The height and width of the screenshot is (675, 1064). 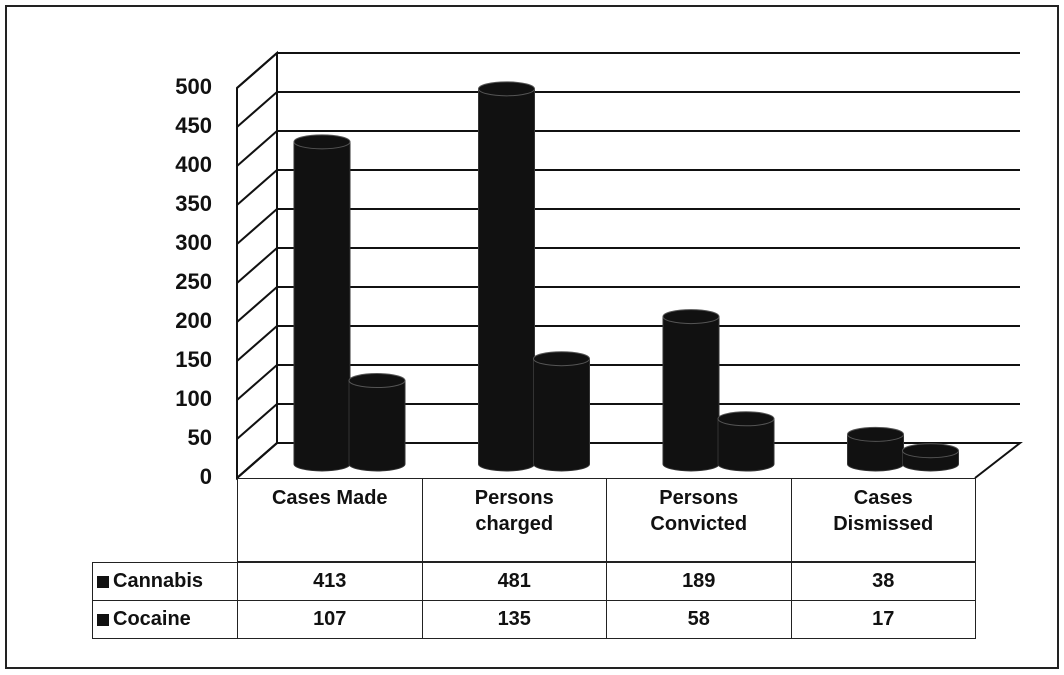 I want to click on label: 38, so click(x=883, y=581).